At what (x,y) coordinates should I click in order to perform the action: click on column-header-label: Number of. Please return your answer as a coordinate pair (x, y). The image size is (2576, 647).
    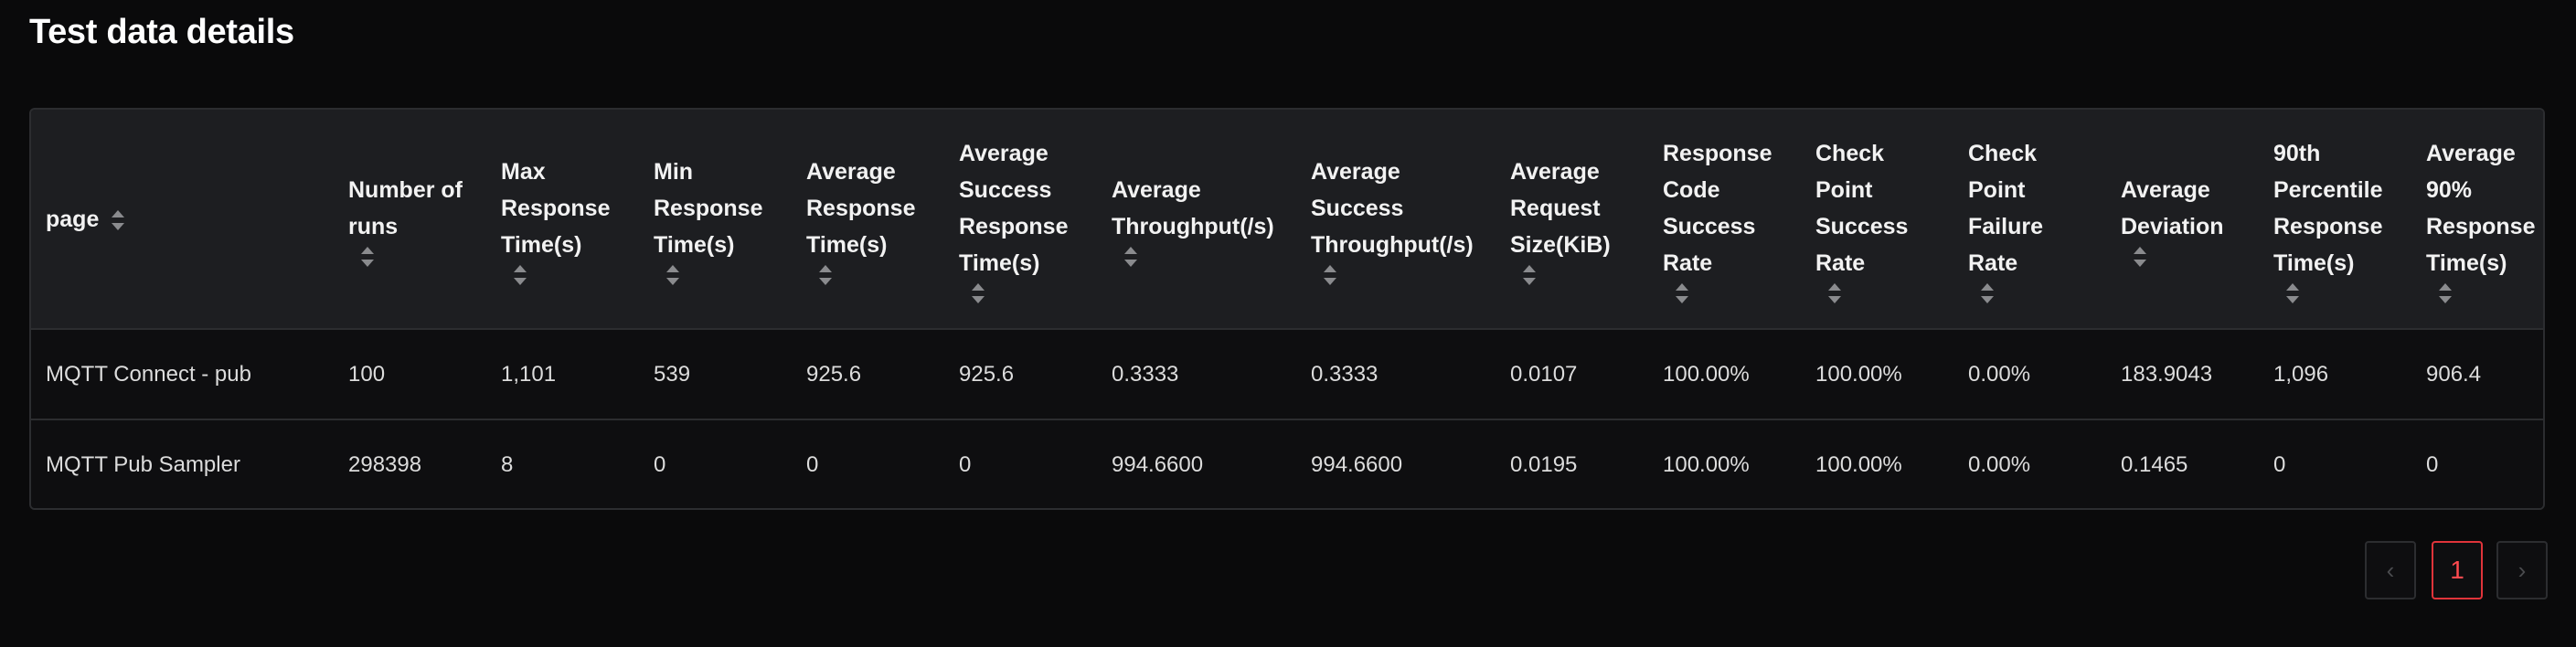
    Looking at the image, I should click on (406, 190).